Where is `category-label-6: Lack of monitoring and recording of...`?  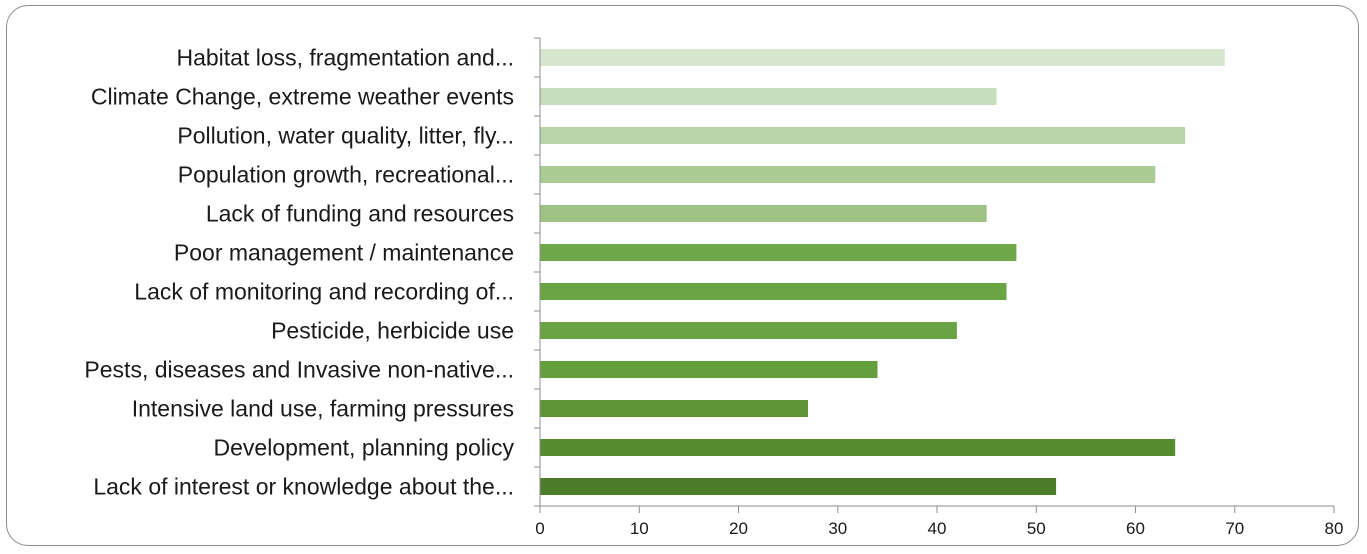
category-label-6: Lack of monitoring and recording of... is located at coordinates (324, 292).